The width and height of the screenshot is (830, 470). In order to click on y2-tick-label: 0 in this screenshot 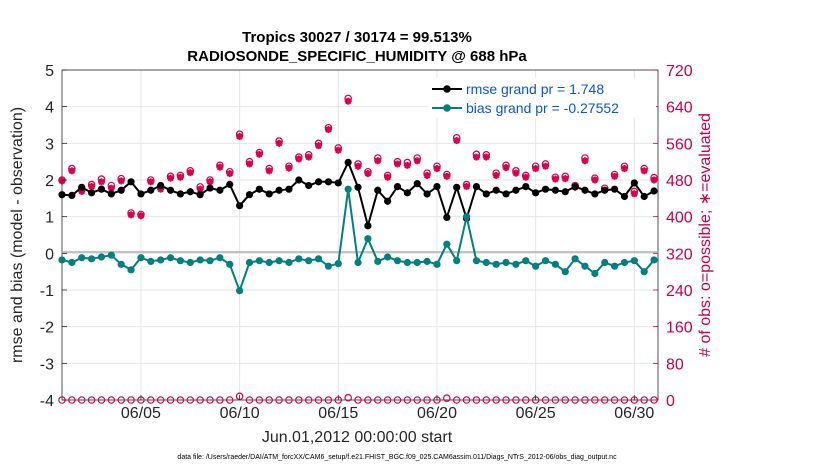, I will do `click(670, 401)`.